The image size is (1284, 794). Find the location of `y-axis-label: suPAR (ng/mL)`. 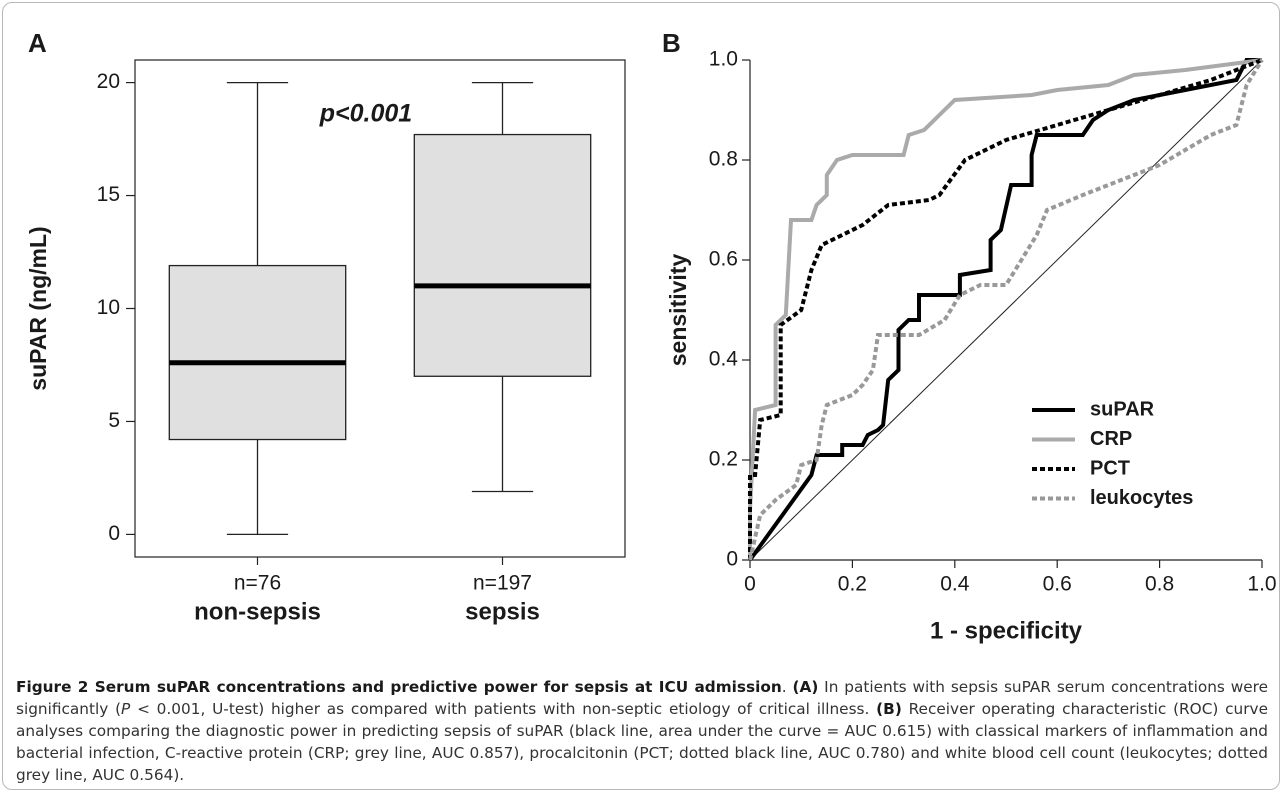

y-axis-label: suPAR (ng/mL) is located at coordinates (38, 308).